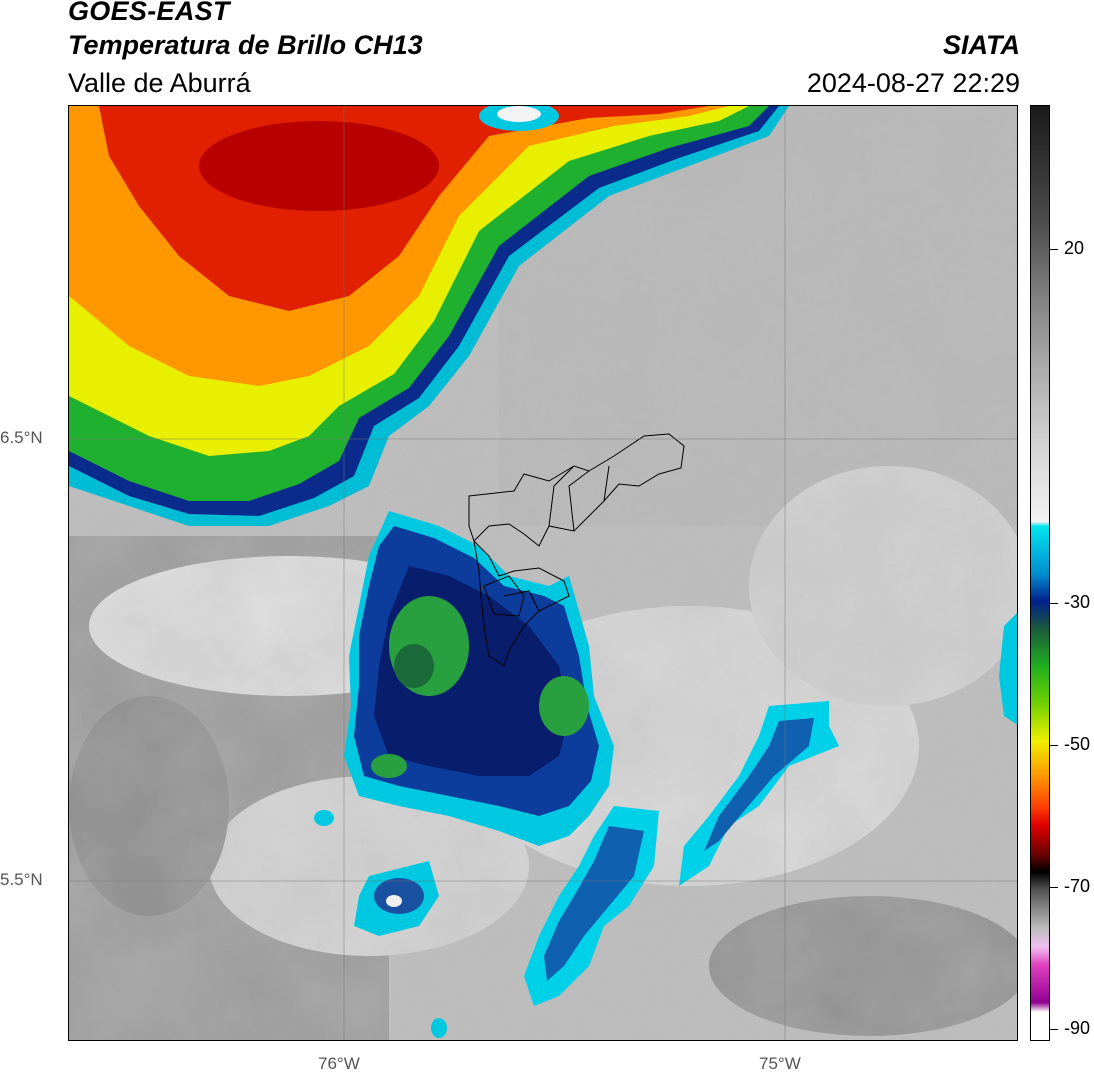  I want to click on band-south-blue, so click(594, 903).